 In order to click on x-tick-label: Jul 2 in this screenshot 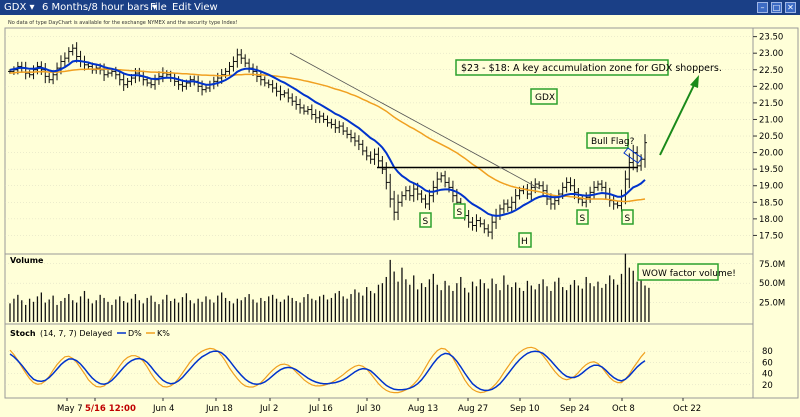, I will do `click(268, 409)`.